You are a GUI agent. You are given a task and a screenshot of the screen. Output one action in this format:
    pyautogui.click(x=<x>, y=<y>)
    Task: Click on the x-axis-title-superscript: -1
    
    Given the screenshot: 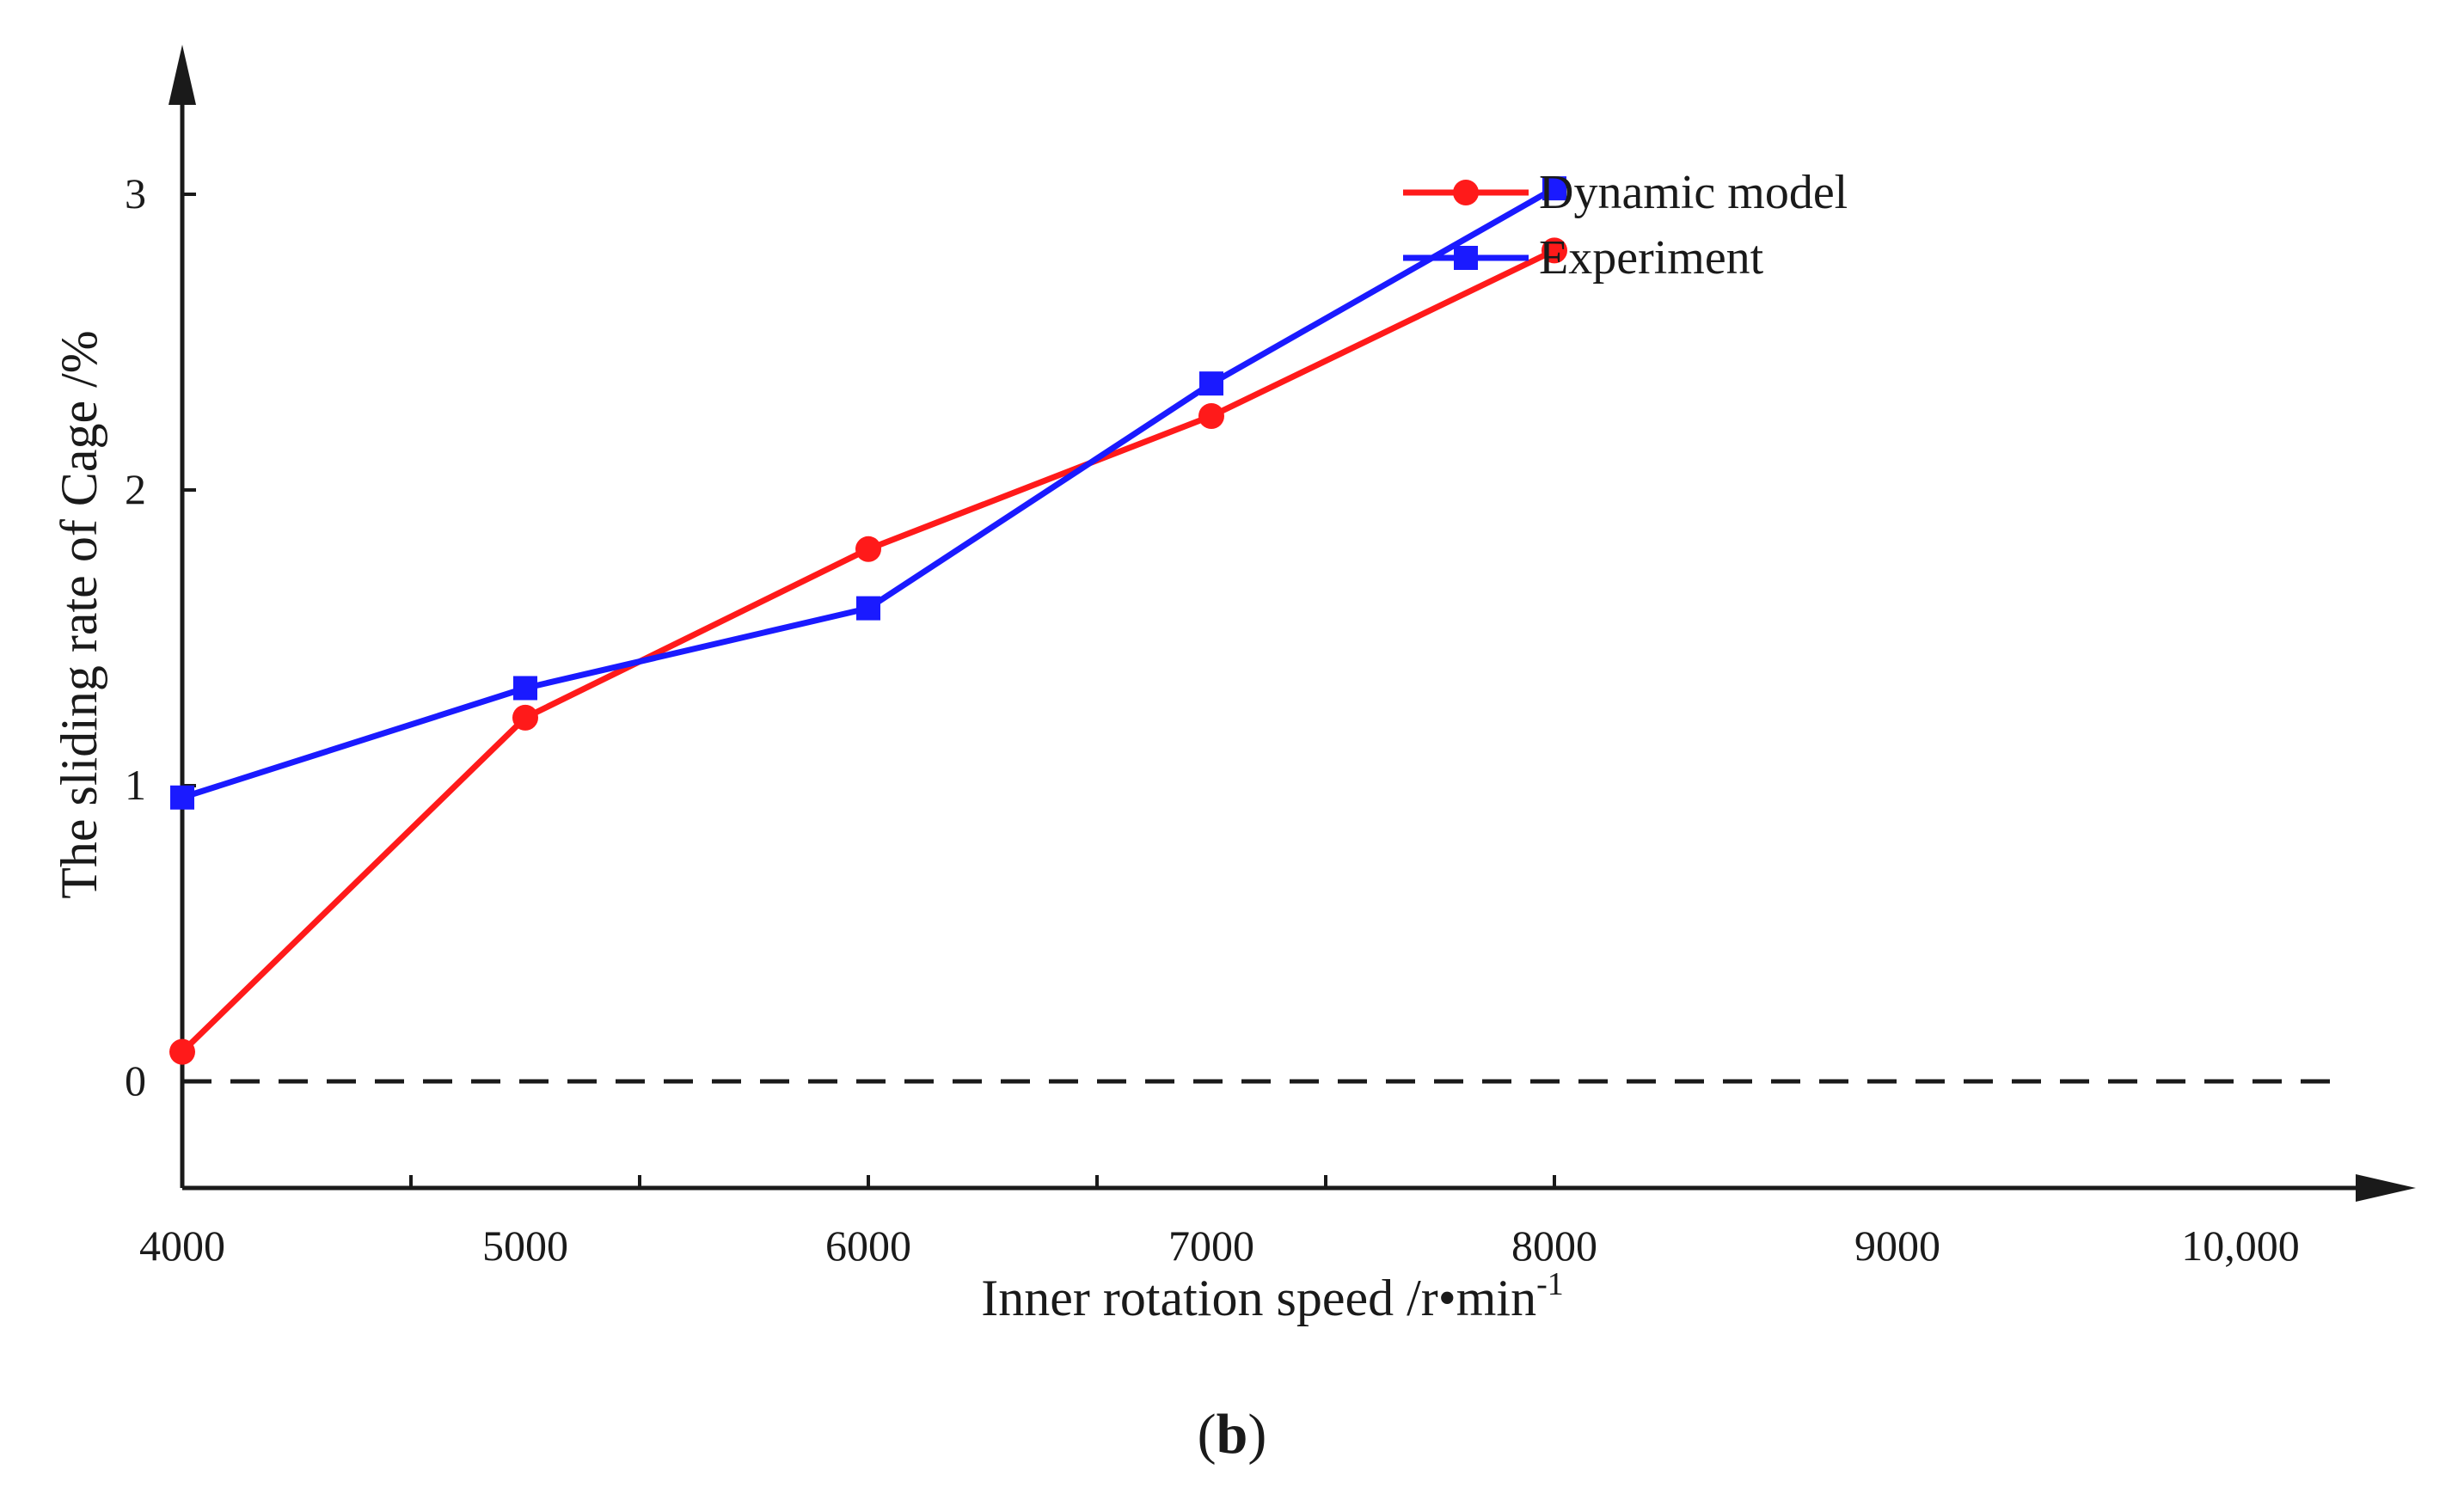 What is the action you would take?
    pyautogui.click(x=1550, y=1284)
    